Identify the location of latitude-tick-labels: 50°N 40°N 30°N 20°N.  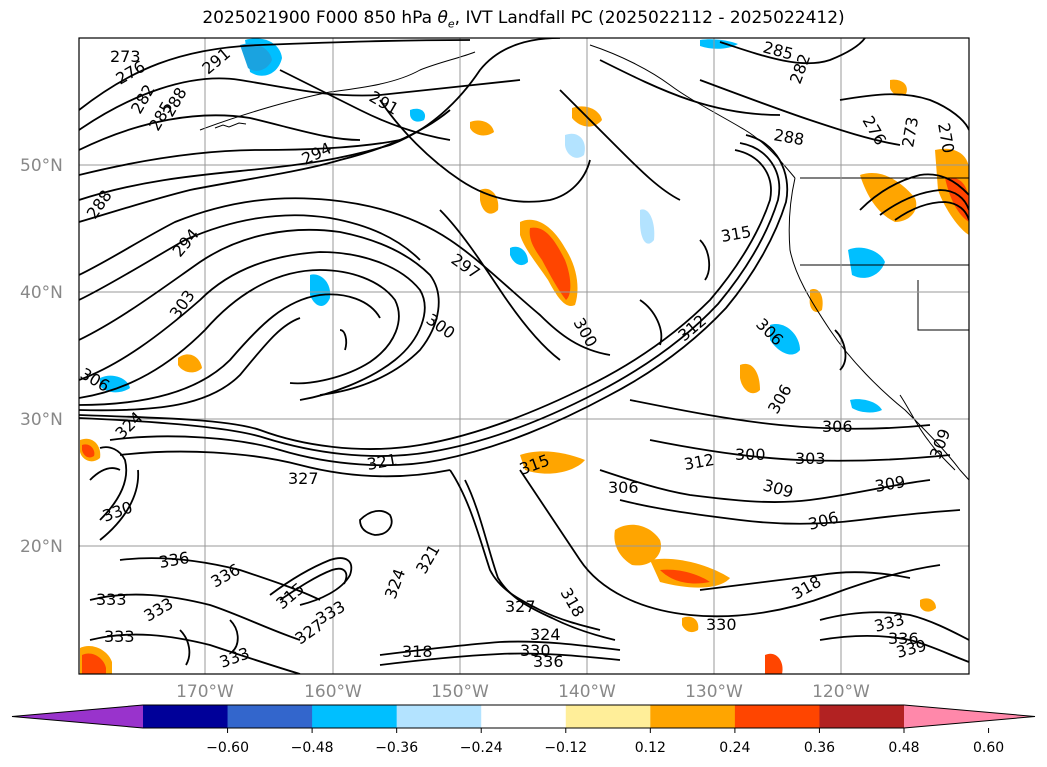
(41, 356).